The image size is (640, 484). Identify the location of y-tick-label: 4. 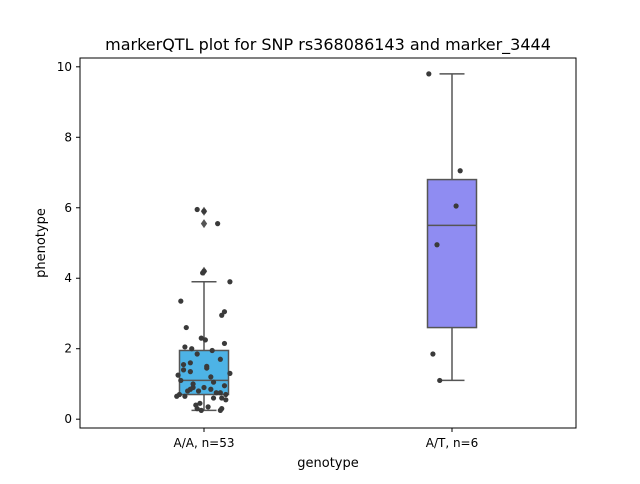
(68, 278).